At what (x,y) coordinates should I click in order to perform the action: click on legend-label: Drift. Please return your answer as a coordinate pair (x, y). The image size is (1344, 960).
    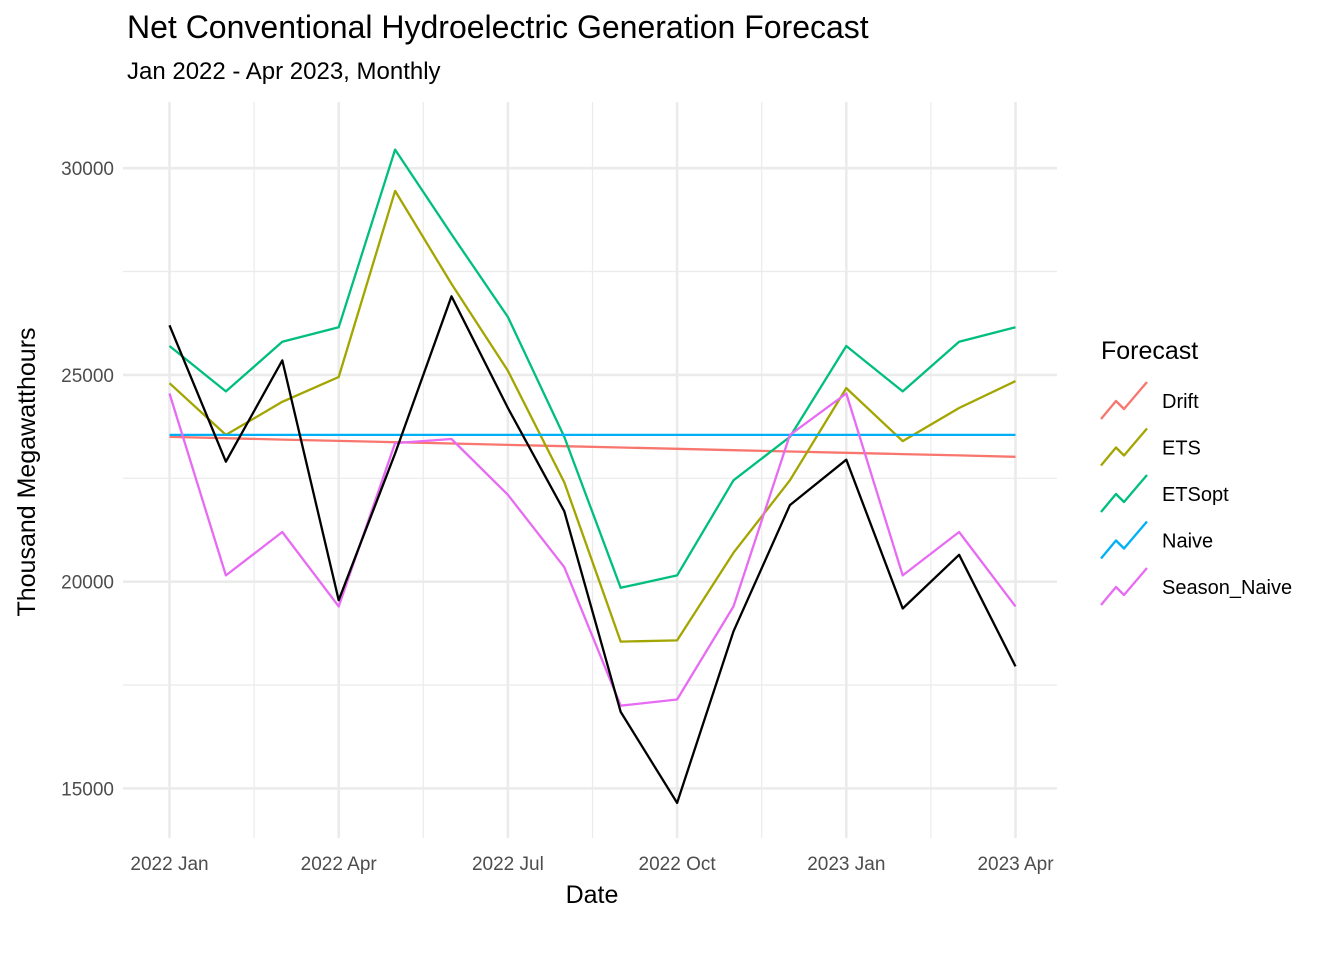
    Looking at the image, I should click on (1180, 402).